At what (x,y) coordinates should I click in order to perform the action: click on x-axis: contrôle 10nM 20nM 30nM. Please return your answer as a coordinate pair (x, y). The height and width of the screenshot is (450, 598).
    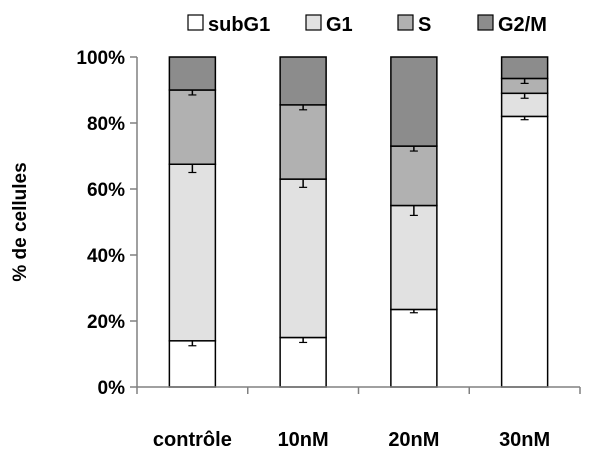
    Looking at the image, I should click on (358, 418).